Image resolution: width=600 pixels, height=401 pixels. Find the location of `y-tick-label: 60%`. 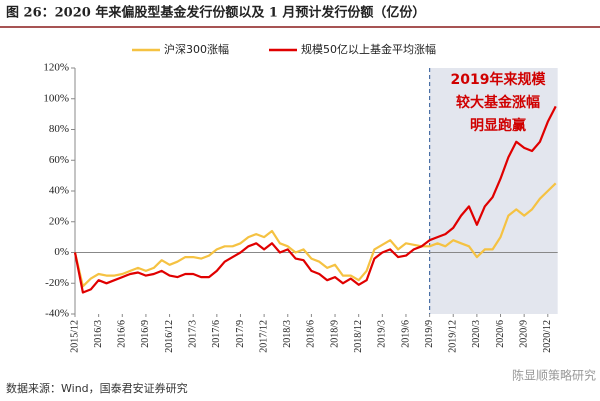

y-tick-label: 60% is located at coordinates (59, 160).